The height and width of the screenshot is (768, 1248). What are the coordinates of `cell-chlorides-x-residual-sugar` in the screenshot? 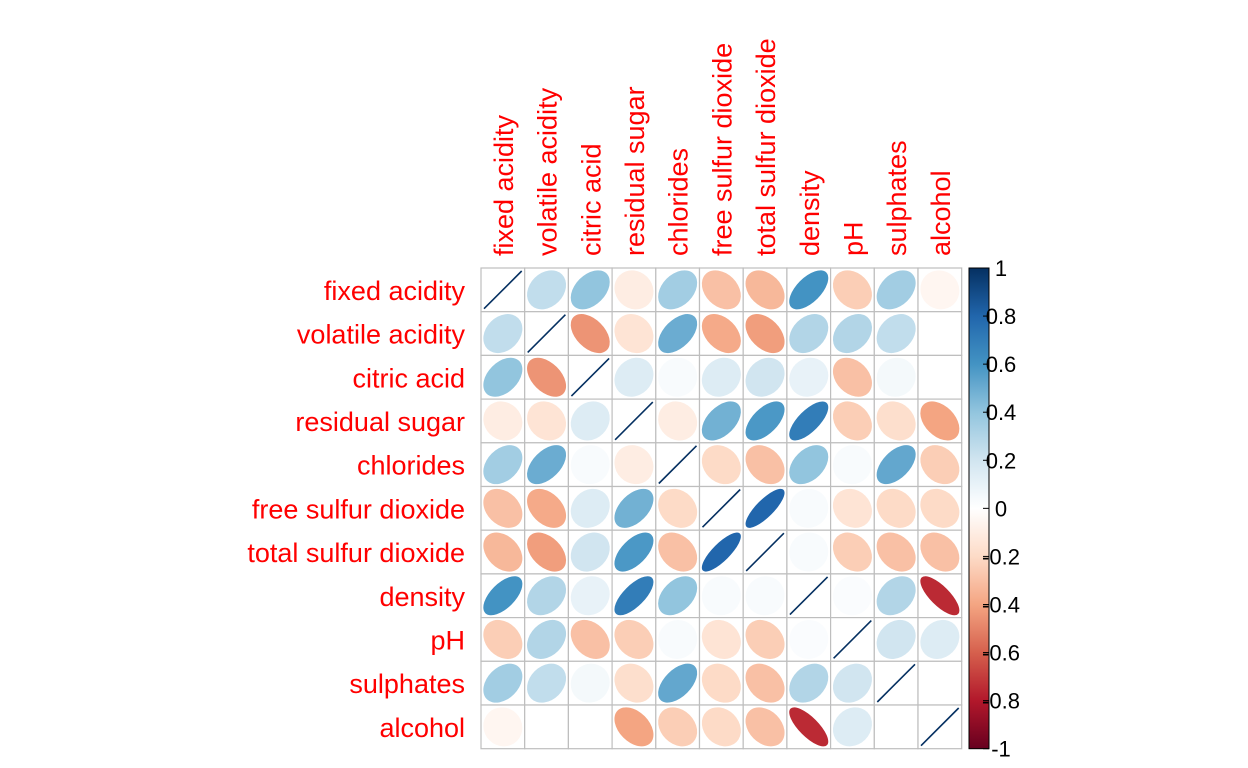 It's located at (634, 465).